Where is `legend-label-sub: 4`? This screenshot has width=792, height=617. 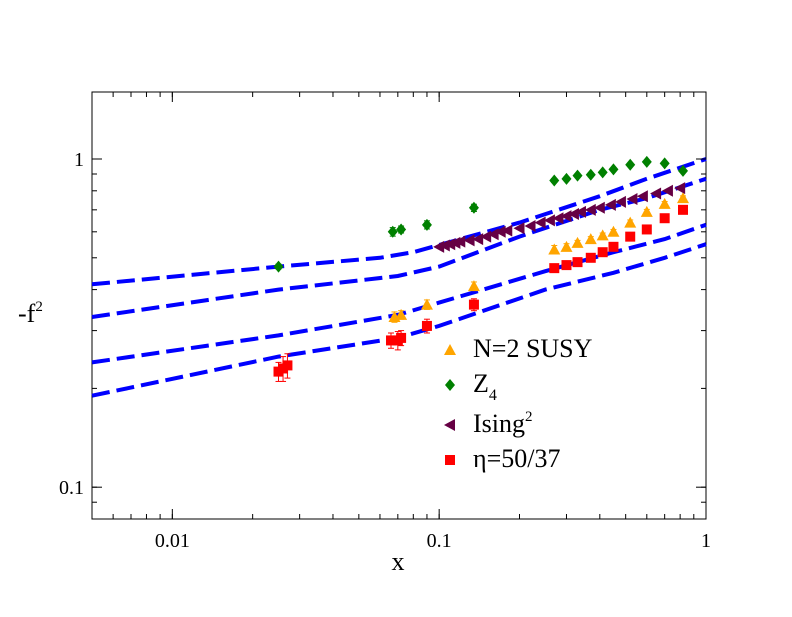
legend-label-sub: 4 is located at coordinates (493, 395).